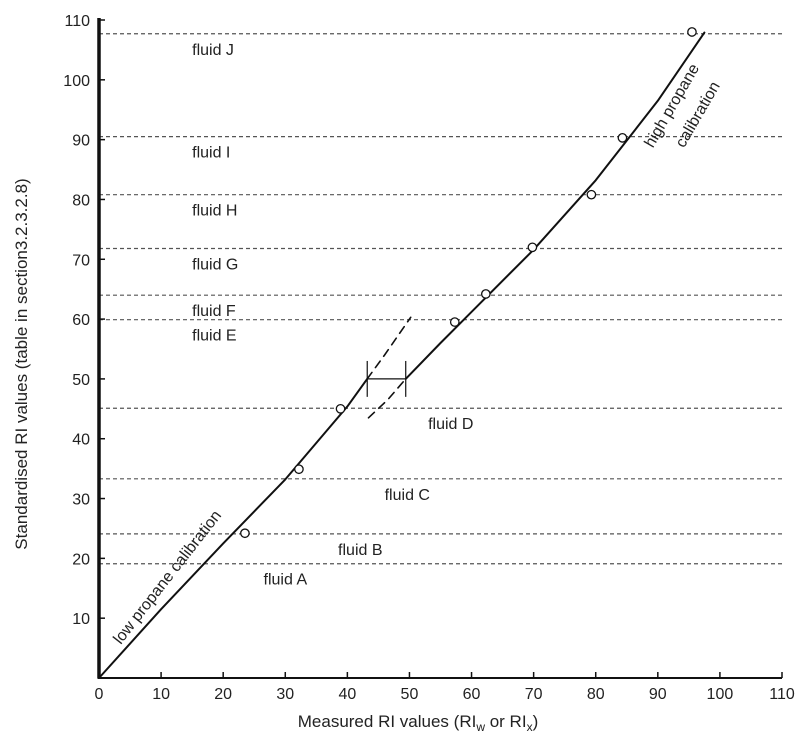 This screenshot has width=804, height=740. Describe the element at coordinates (782, 694) in the screenshot. I see `x-tick-label: 110` at that location.